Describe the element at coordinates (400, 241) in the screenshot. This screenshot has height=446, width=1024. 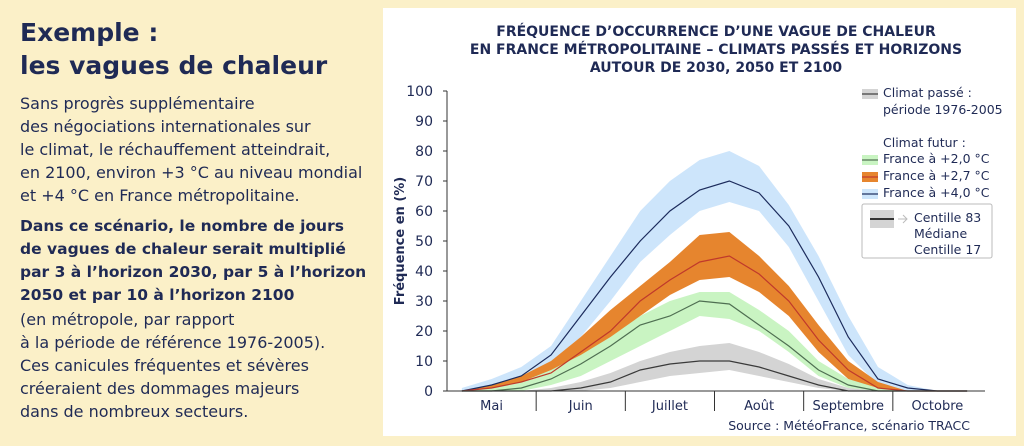
I see `y-axis-label: Fréquence en (%)` at that location.